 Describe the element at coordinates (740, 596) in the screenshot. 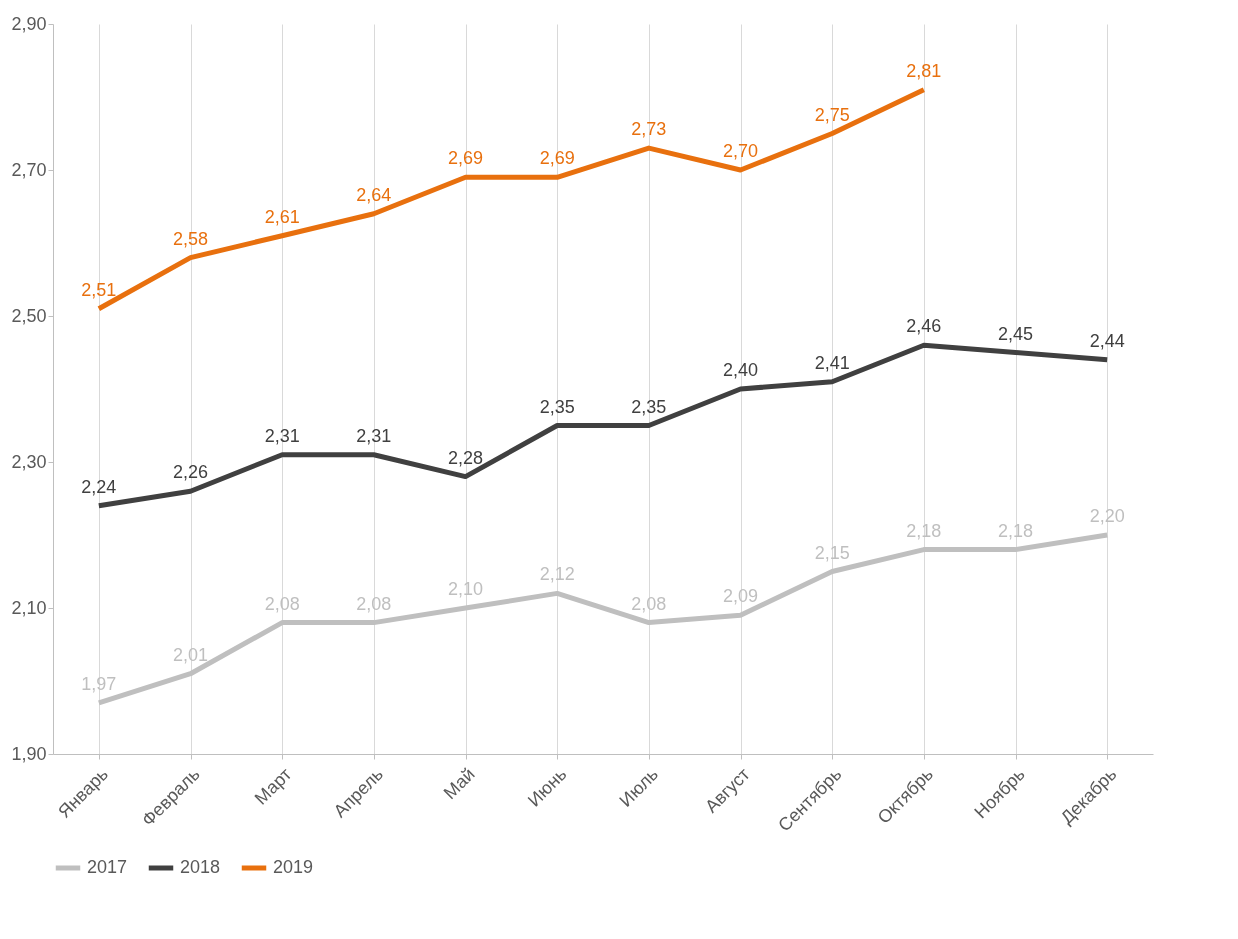

I see `data-label: 2,09` at that location.